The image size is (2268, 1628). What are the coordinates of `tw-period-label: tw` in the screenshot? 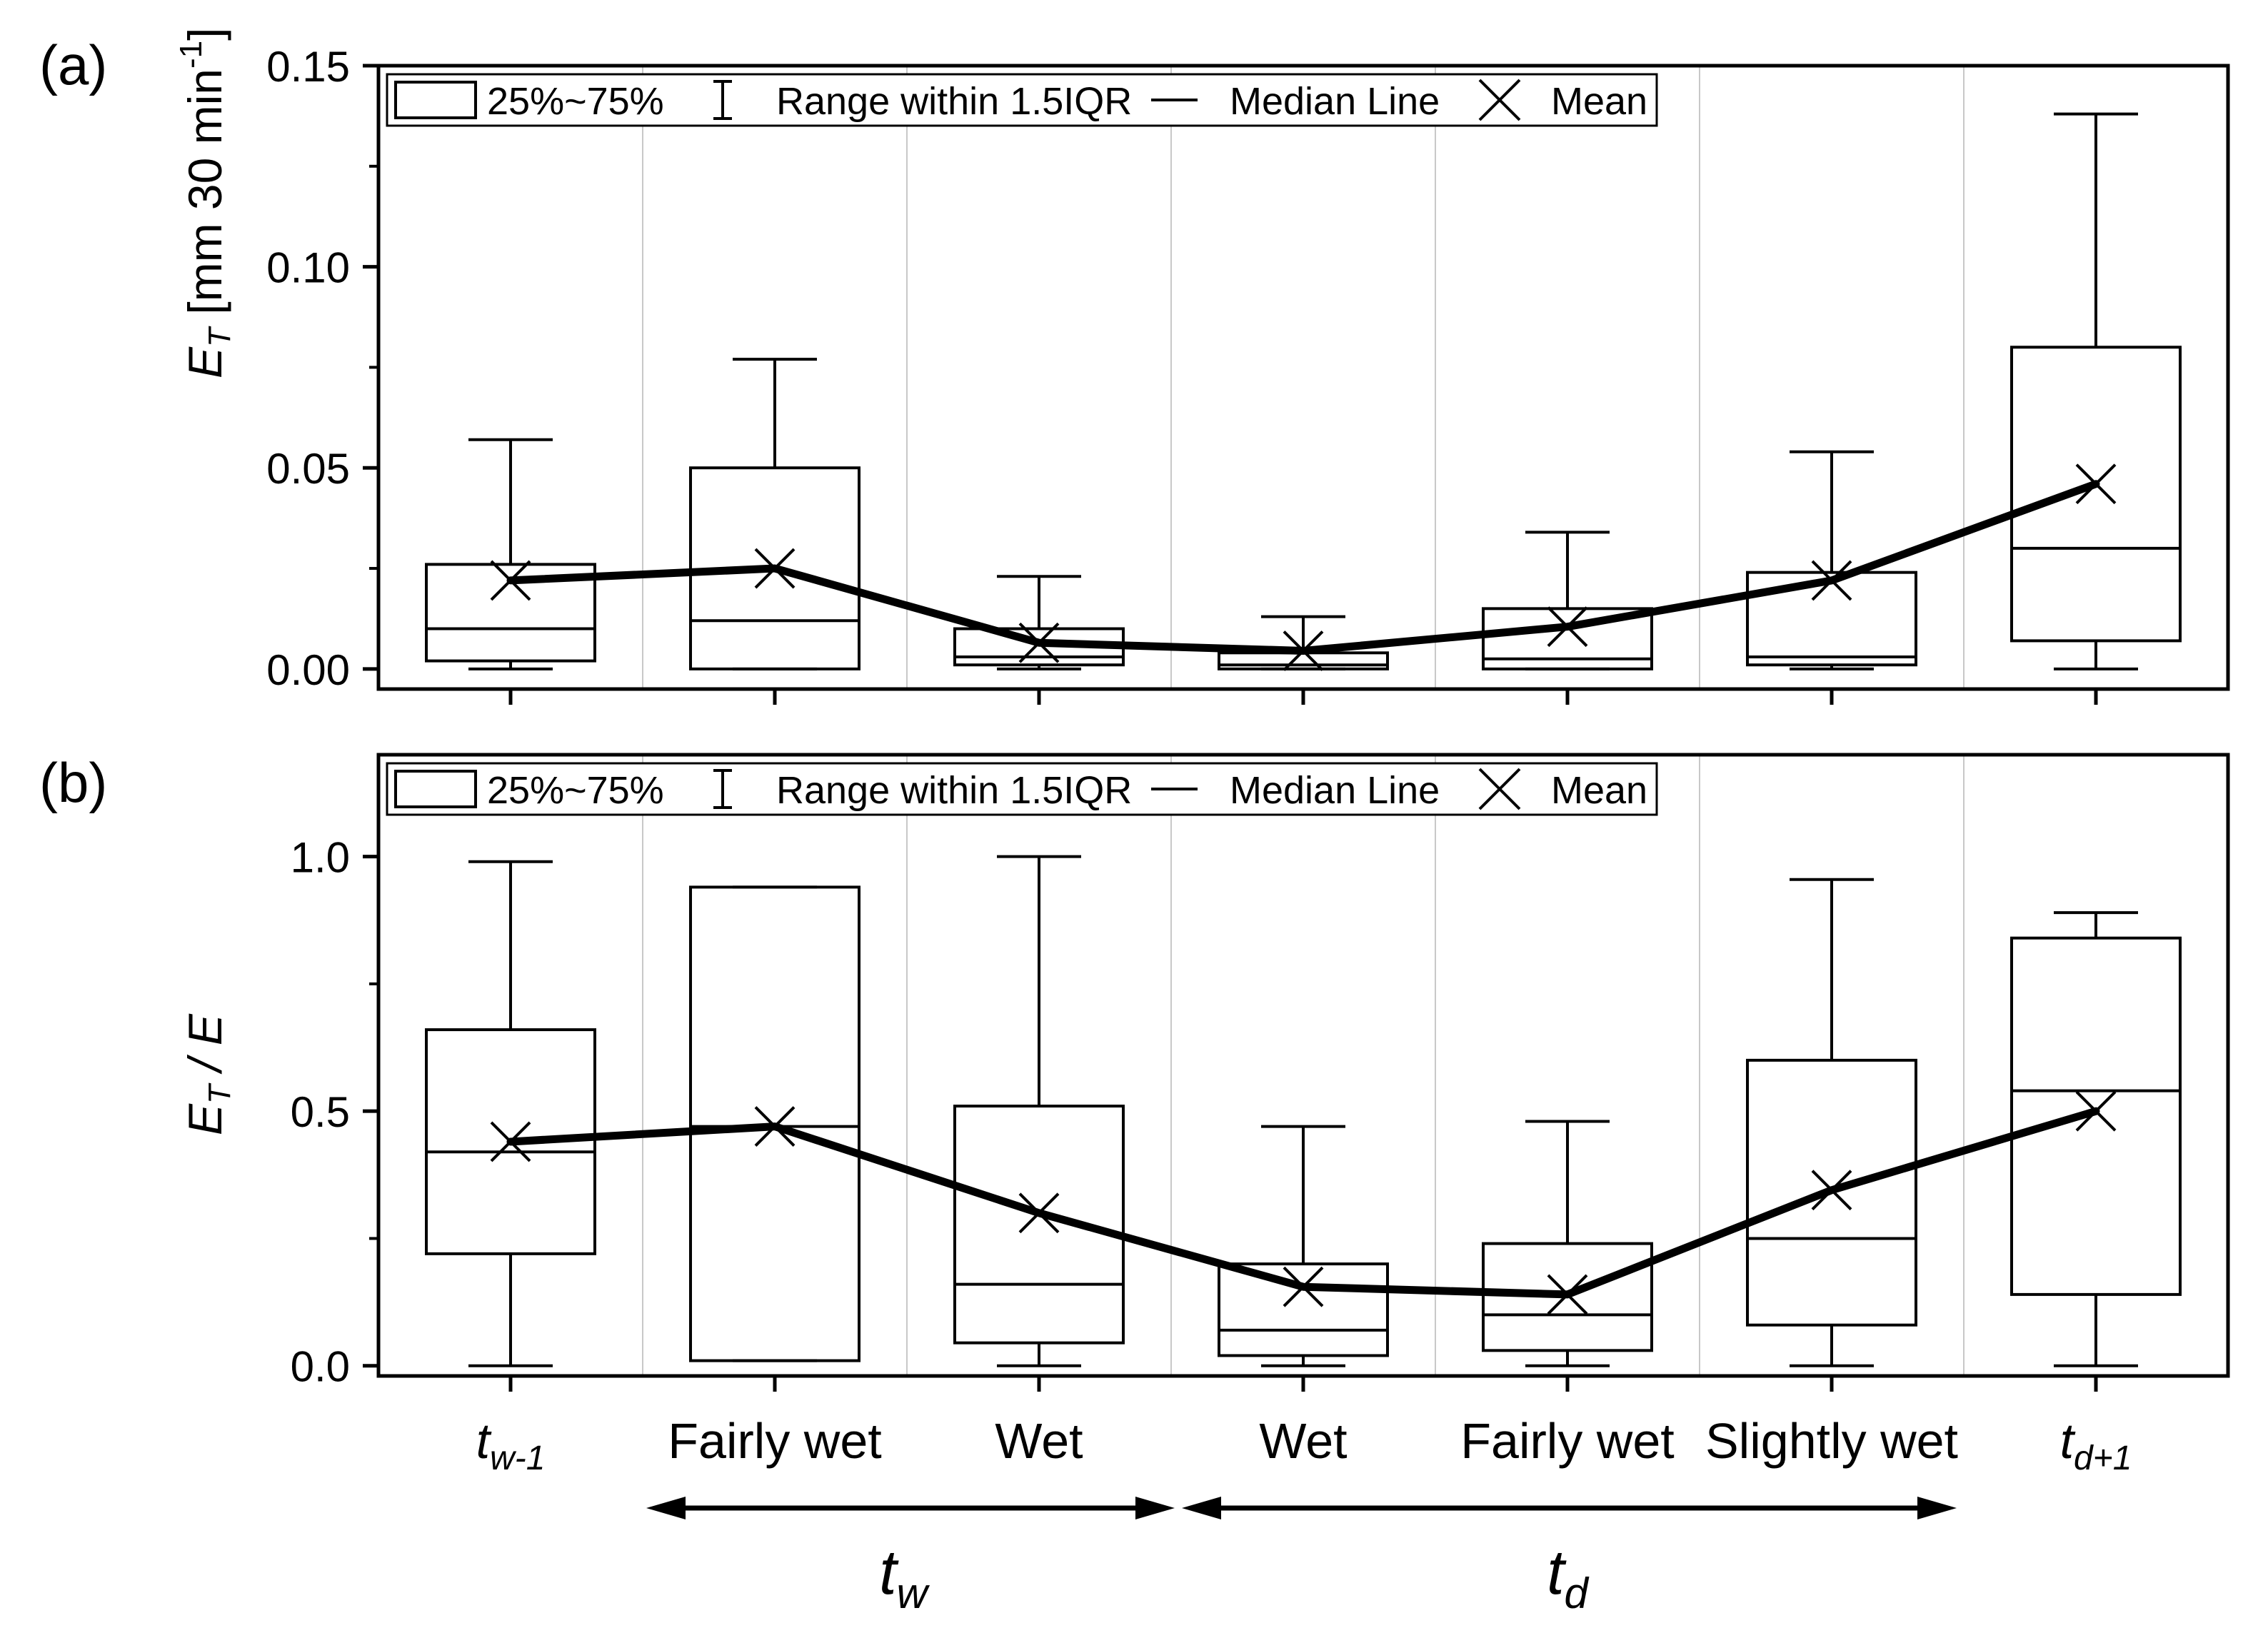 It's located at (905, 1577).